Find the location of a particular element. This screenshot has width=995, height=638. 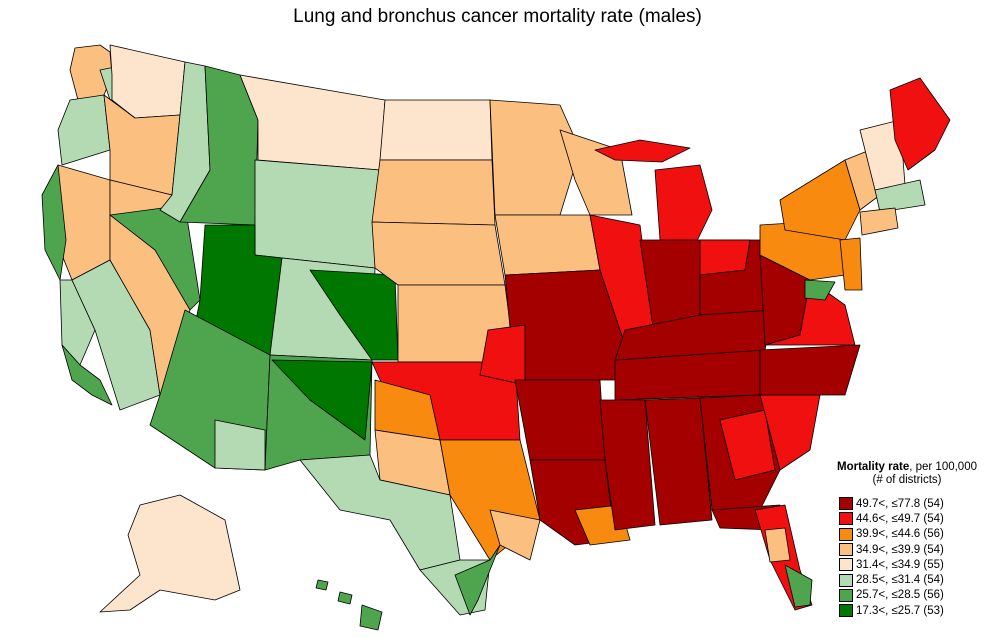

legend-title: Mortality rate, per 100,000 is located at coordinates (907, 467).